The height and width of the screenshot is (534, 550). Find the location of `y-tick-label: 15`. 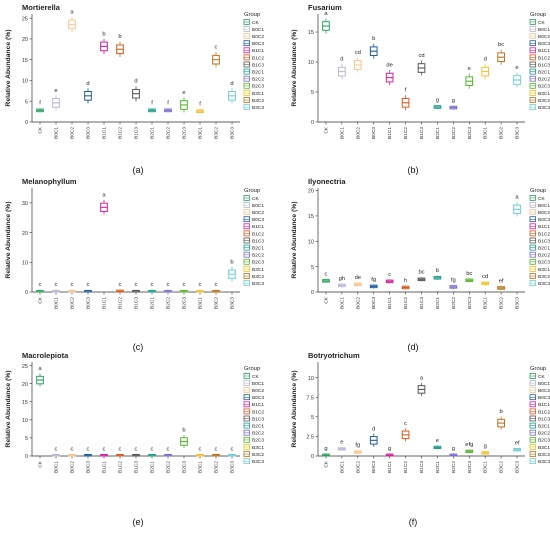

y-tick-label: 15 is located at coordinates (311, 33).